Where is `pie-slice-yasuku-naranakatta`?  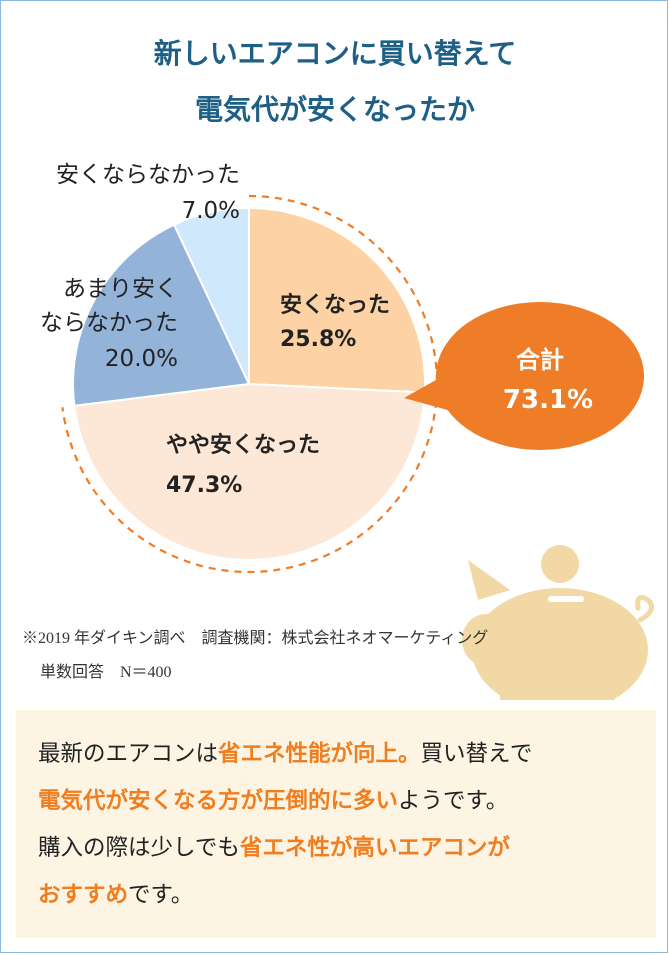
pie-slice-yasuku-naranakatta is located at coordinates (211, 295).